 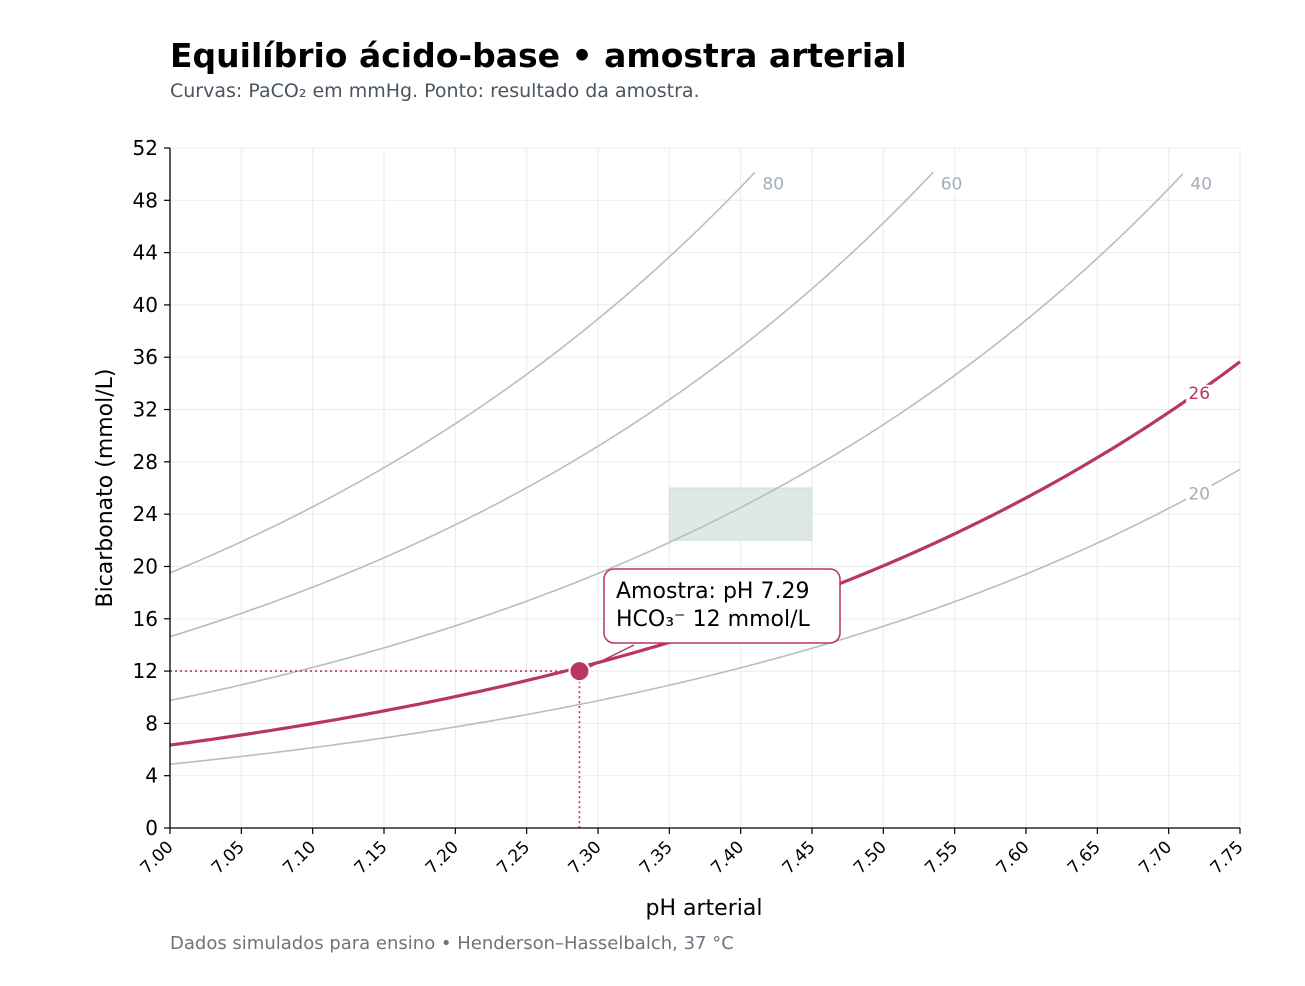 I want to click on y-tick-label-12: 48, so click(x=145, y=200).